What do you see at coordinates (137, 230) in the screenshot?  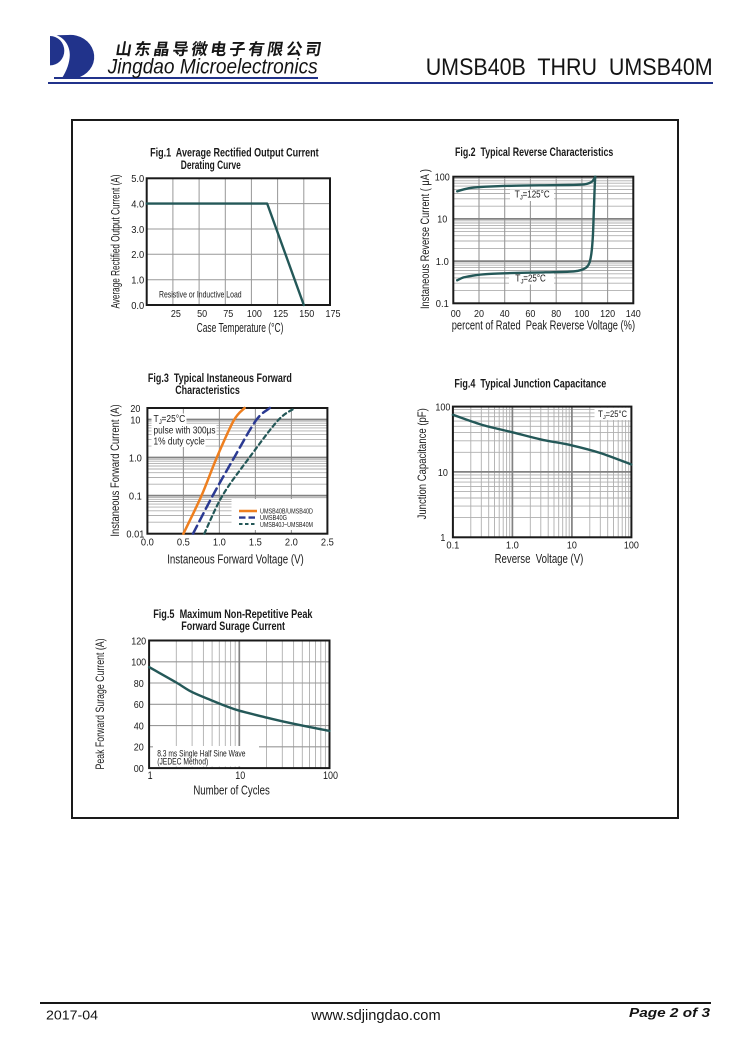 I see `svg-text: 3.0` at bounding box center [137, 230].